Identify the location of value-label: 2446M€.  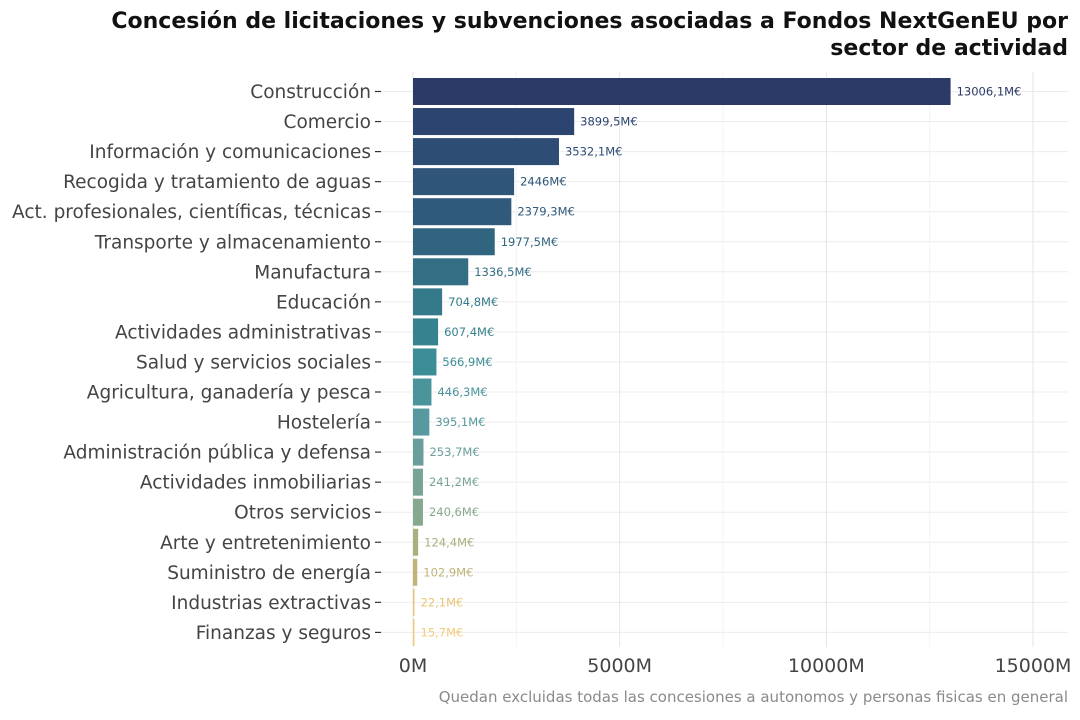
(543, 182).